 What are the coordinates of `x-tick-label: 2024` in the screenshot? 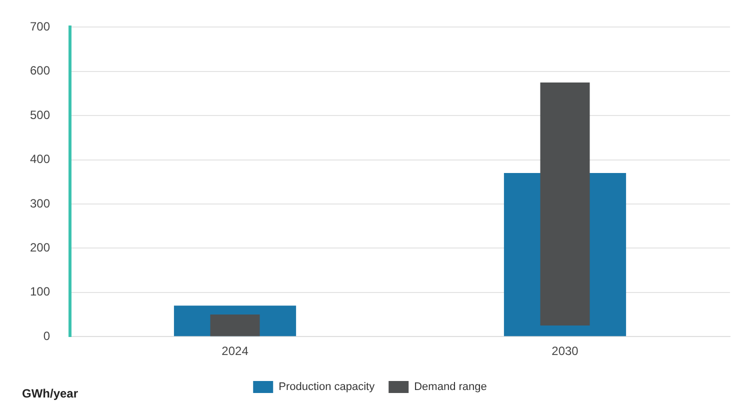 It's located at (235, 351).